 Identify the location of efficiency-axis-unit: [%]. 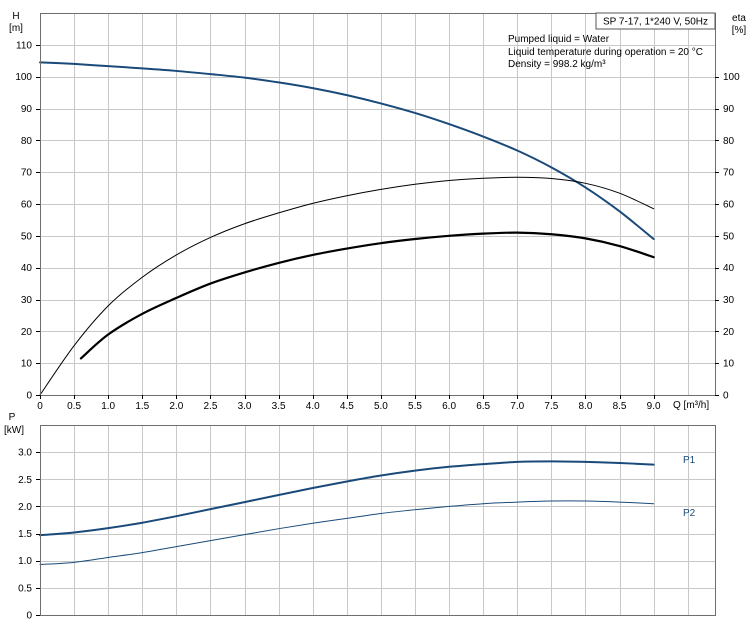
(739, 30).